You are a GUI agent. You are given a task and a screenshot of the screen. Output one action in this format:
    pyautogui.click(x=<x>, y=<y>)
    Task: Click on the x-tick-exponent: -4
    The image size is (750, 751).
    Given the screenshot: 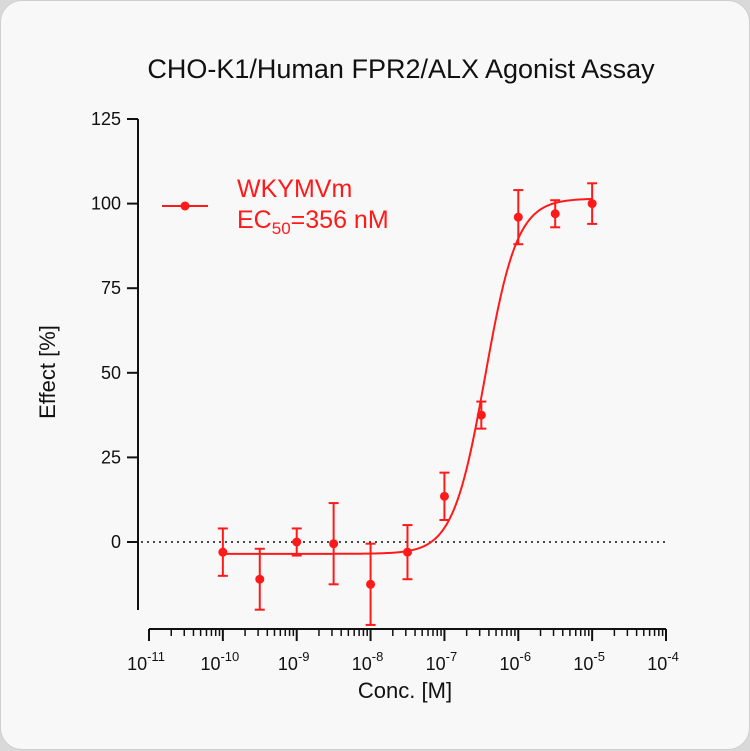 What is the action you would take?
    pyautogui.click(x=673, y=656)
    